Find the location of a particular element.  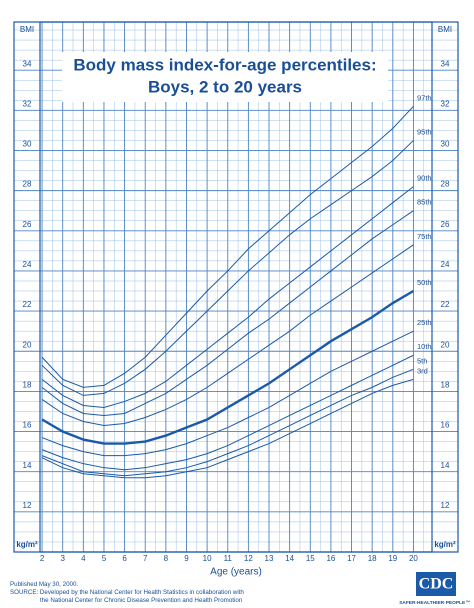

x-tick-label: 6 is located at coordinates (124, 558).